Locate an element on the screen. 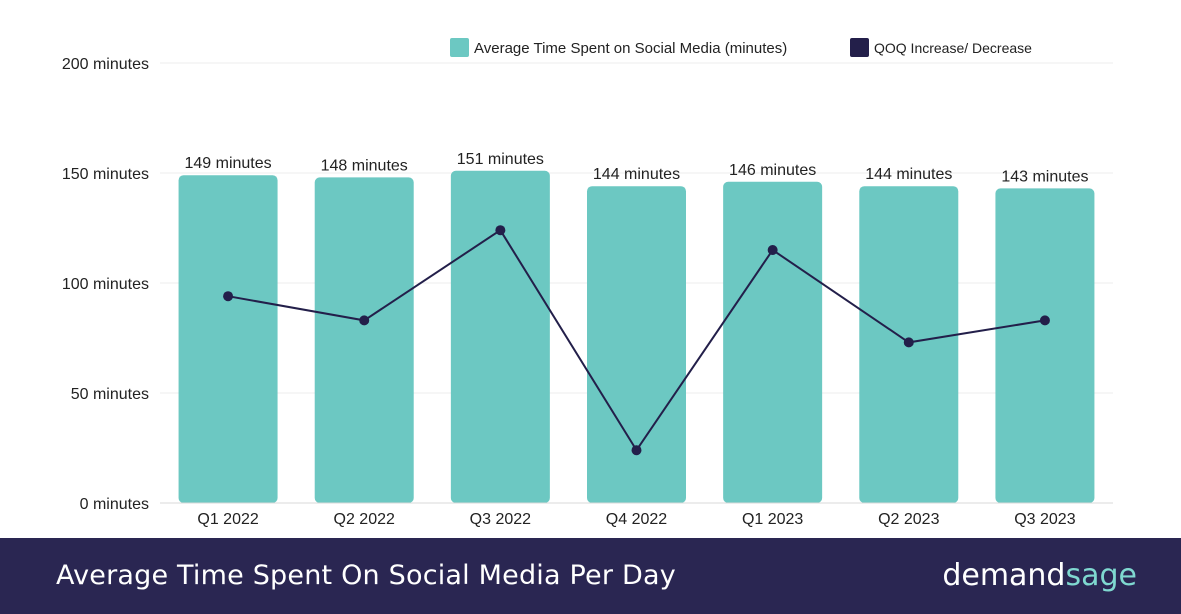 Image resolution: width=1181 pixels, height=614 pixels. data-label: 143 minutes is located at coordinates (1044, 176).